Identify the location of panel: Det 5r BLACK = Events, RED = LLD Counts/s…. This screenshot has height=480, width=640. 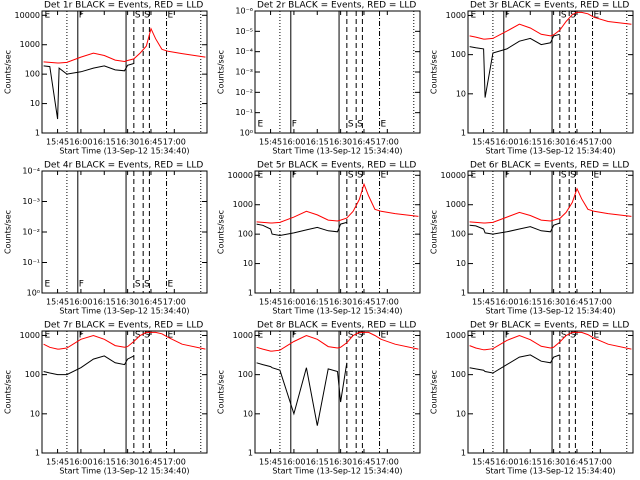
(319, 238).